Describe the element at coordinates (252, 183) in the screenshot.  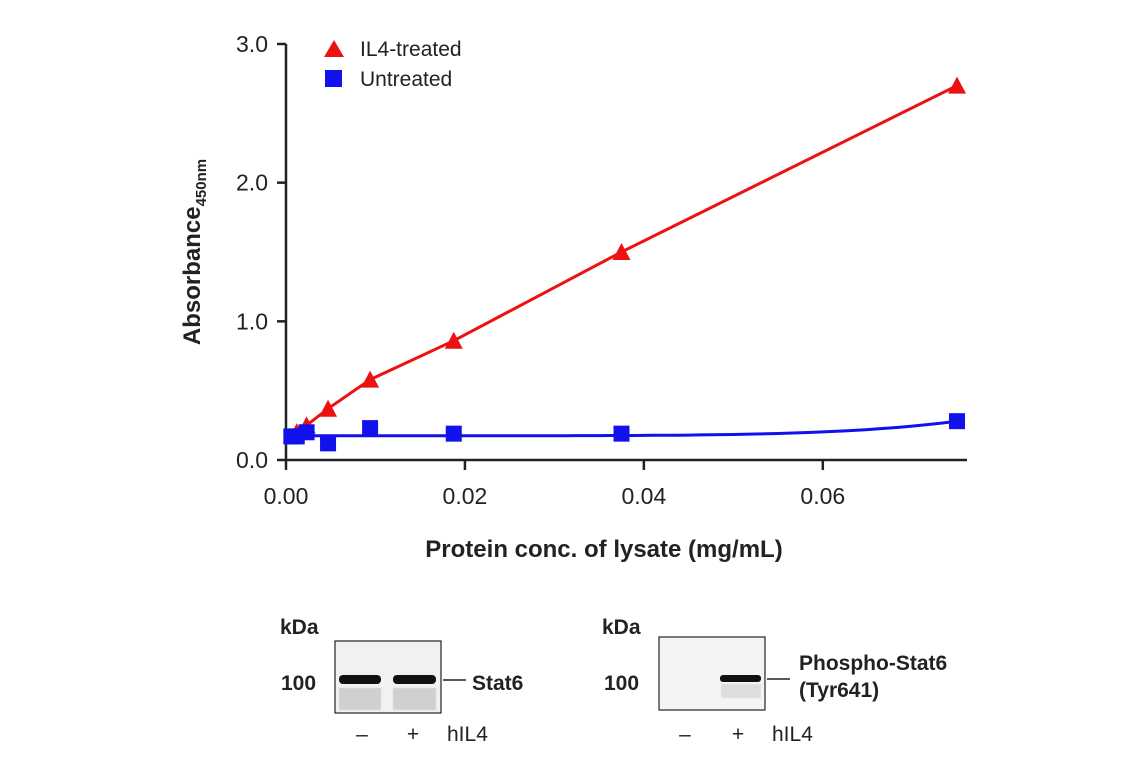
I see `y-tick-label: 2.0` at that location.